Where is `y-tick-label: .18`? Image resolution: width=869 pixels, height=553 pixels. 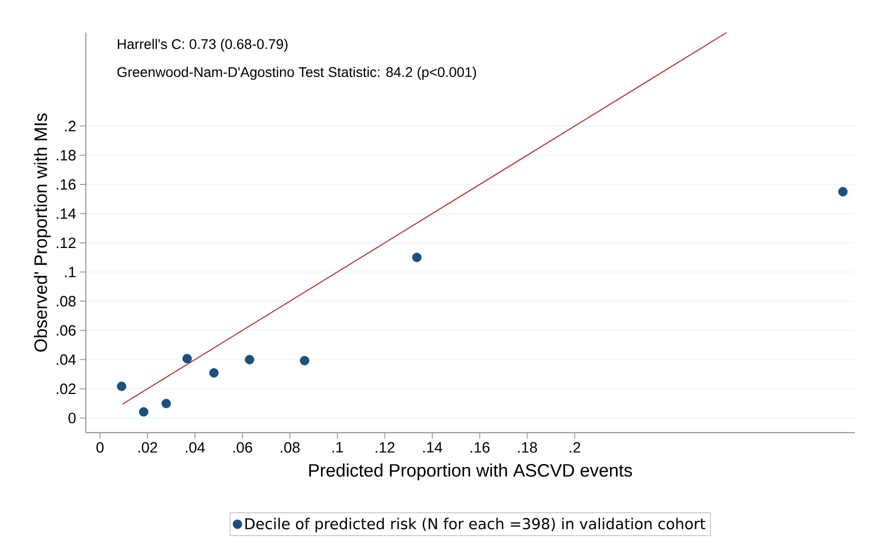 y-tick-label: .18 is located at coordinates (66, 155).